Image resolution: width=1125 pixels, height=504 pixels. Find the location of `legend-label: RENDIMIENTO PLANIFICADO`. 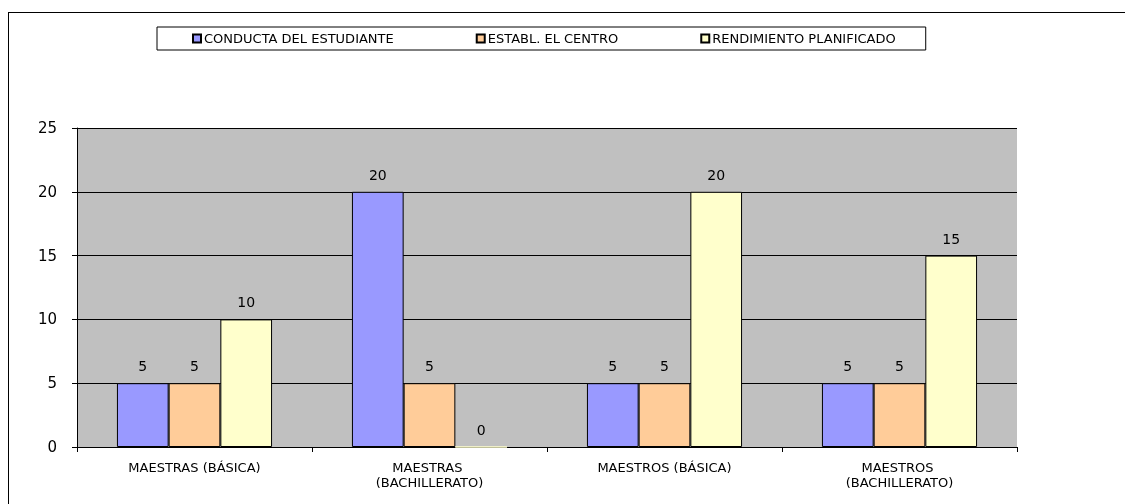

legend-label: RENDIMIENTO PLANIFICADO is located at coordinates (804, 38).